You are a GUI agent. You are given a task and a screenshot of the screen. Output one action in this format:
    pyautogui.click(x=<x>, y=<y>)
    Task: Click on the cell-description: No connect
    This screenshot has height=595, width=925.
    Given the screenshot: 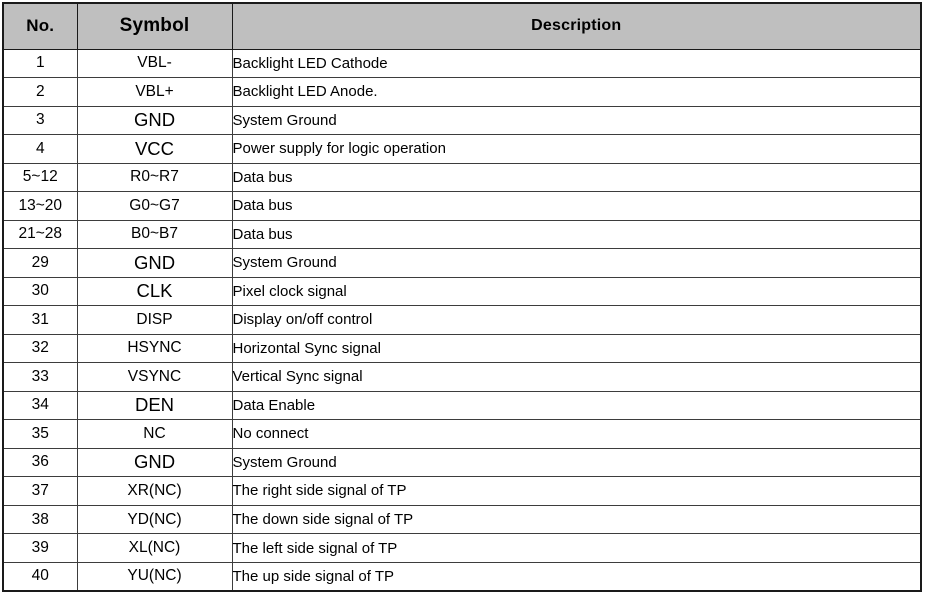 What is the action you would take?
    pyautogui.click(x=576, y=434)
    